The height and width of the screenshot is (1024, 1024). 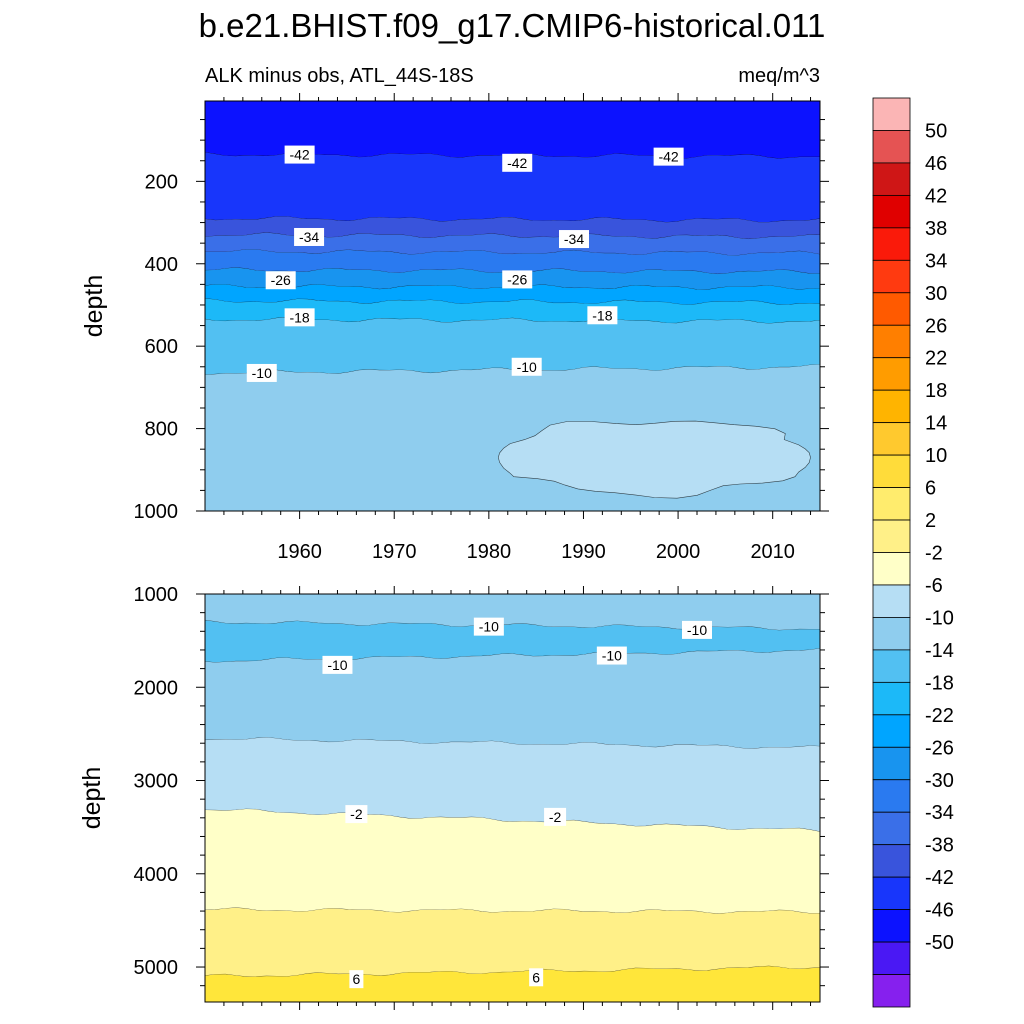 I want to click on colorbar-label-18: -22, so click(x=939, y=716).